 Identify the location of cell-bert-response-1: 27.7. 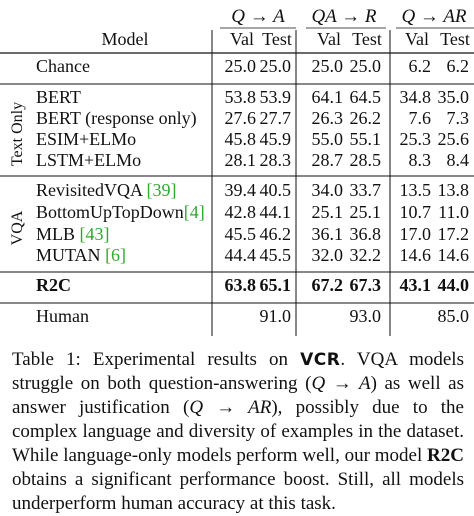
(276, 118).